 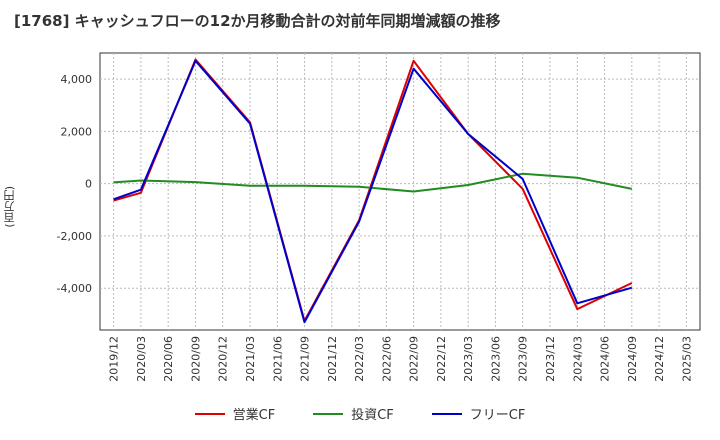 What do you see at coordinates (497, 415) in the screenshot?
I see `legend-label: フリーCF` at bounding box center [497, 415].